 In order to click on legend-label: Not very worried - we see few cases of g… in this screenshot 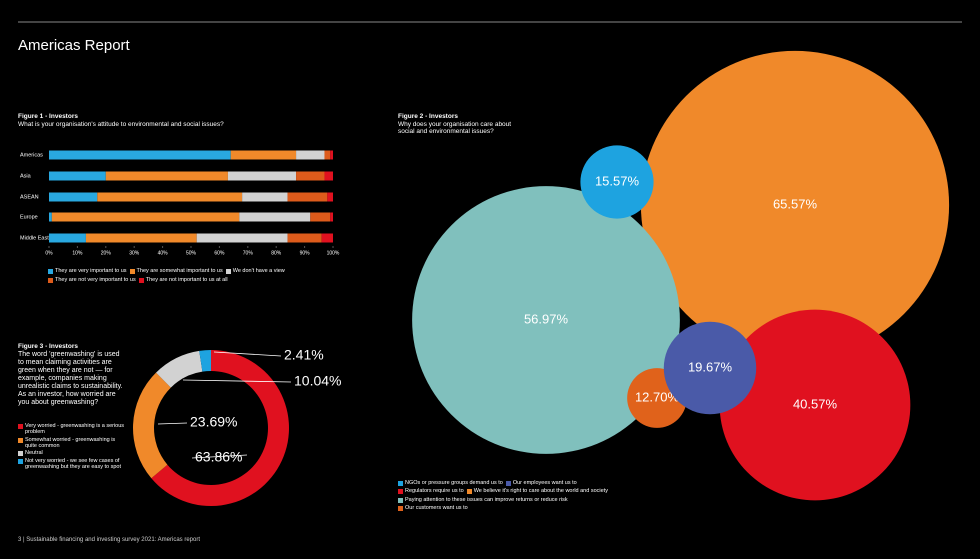, I will do `click(73, 463)`.